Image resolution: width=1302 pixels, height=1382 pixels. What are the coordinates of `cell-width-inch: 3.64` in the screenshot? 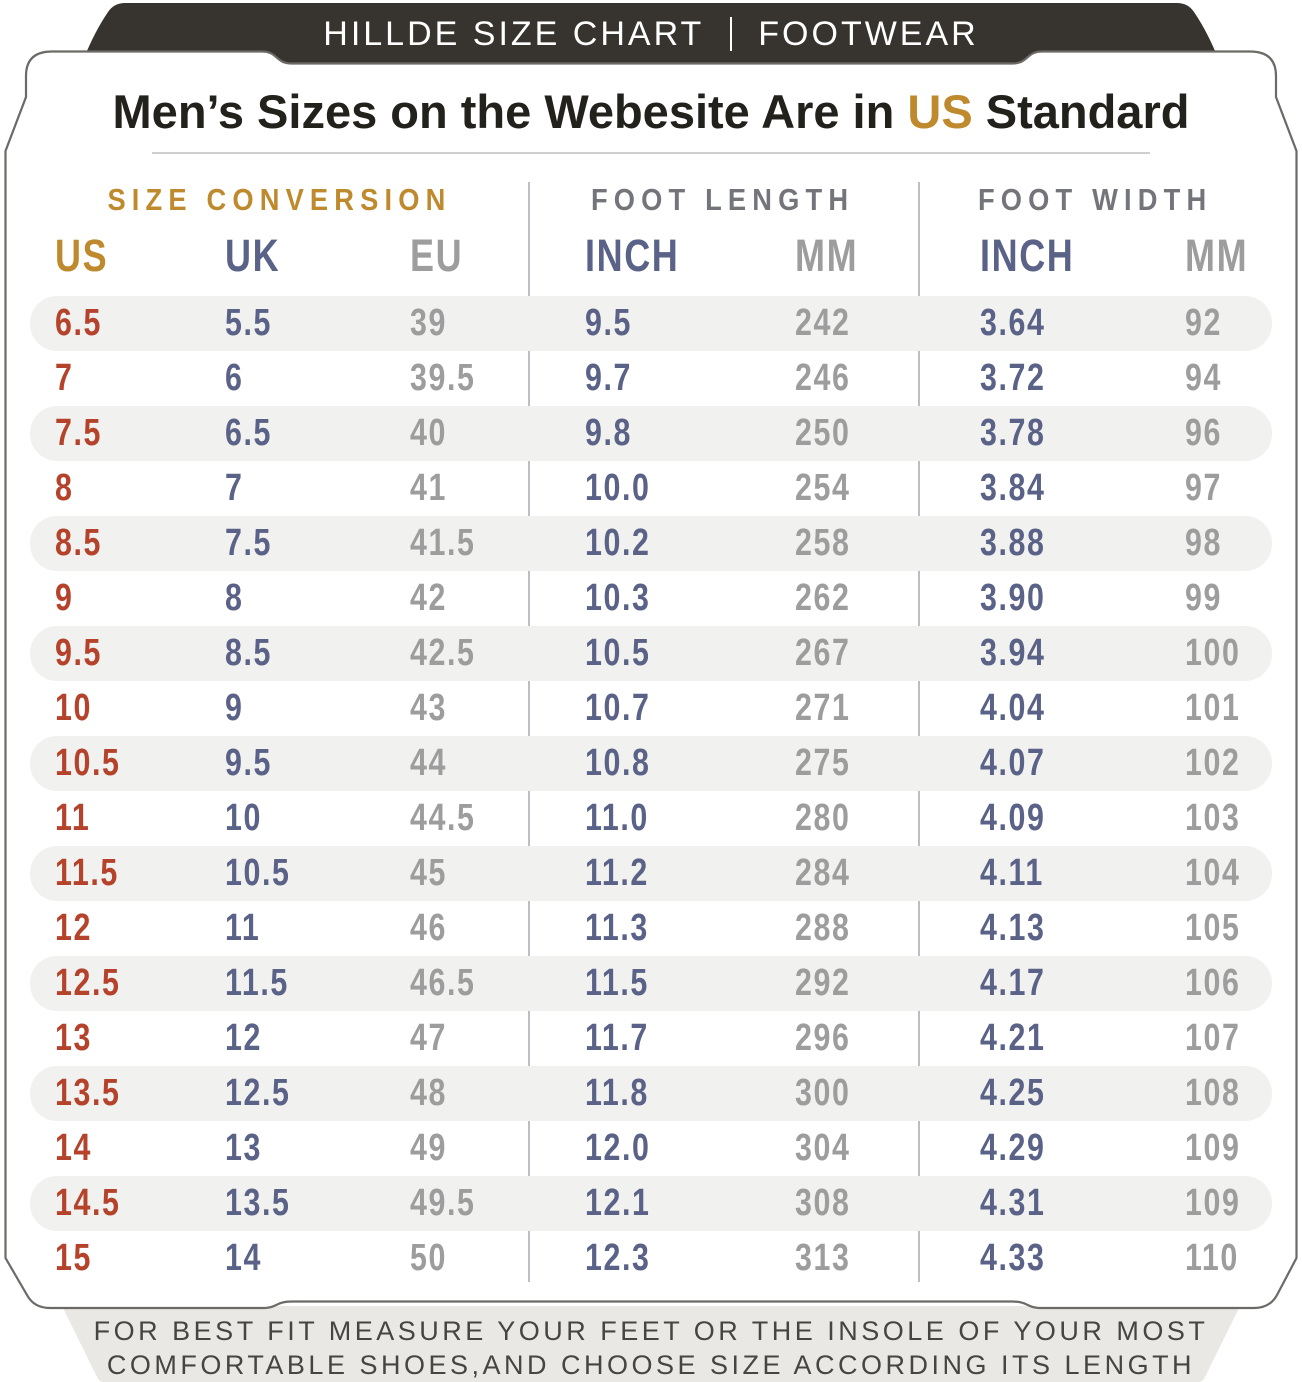 It's located at (1013, 323).